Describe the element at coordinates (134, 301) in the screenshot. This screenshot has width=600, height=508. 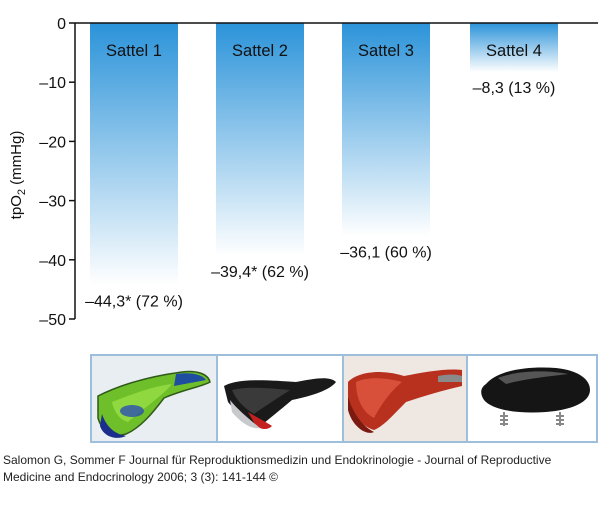
I see `value-label-1: –44,3* (72 %)` at that location.